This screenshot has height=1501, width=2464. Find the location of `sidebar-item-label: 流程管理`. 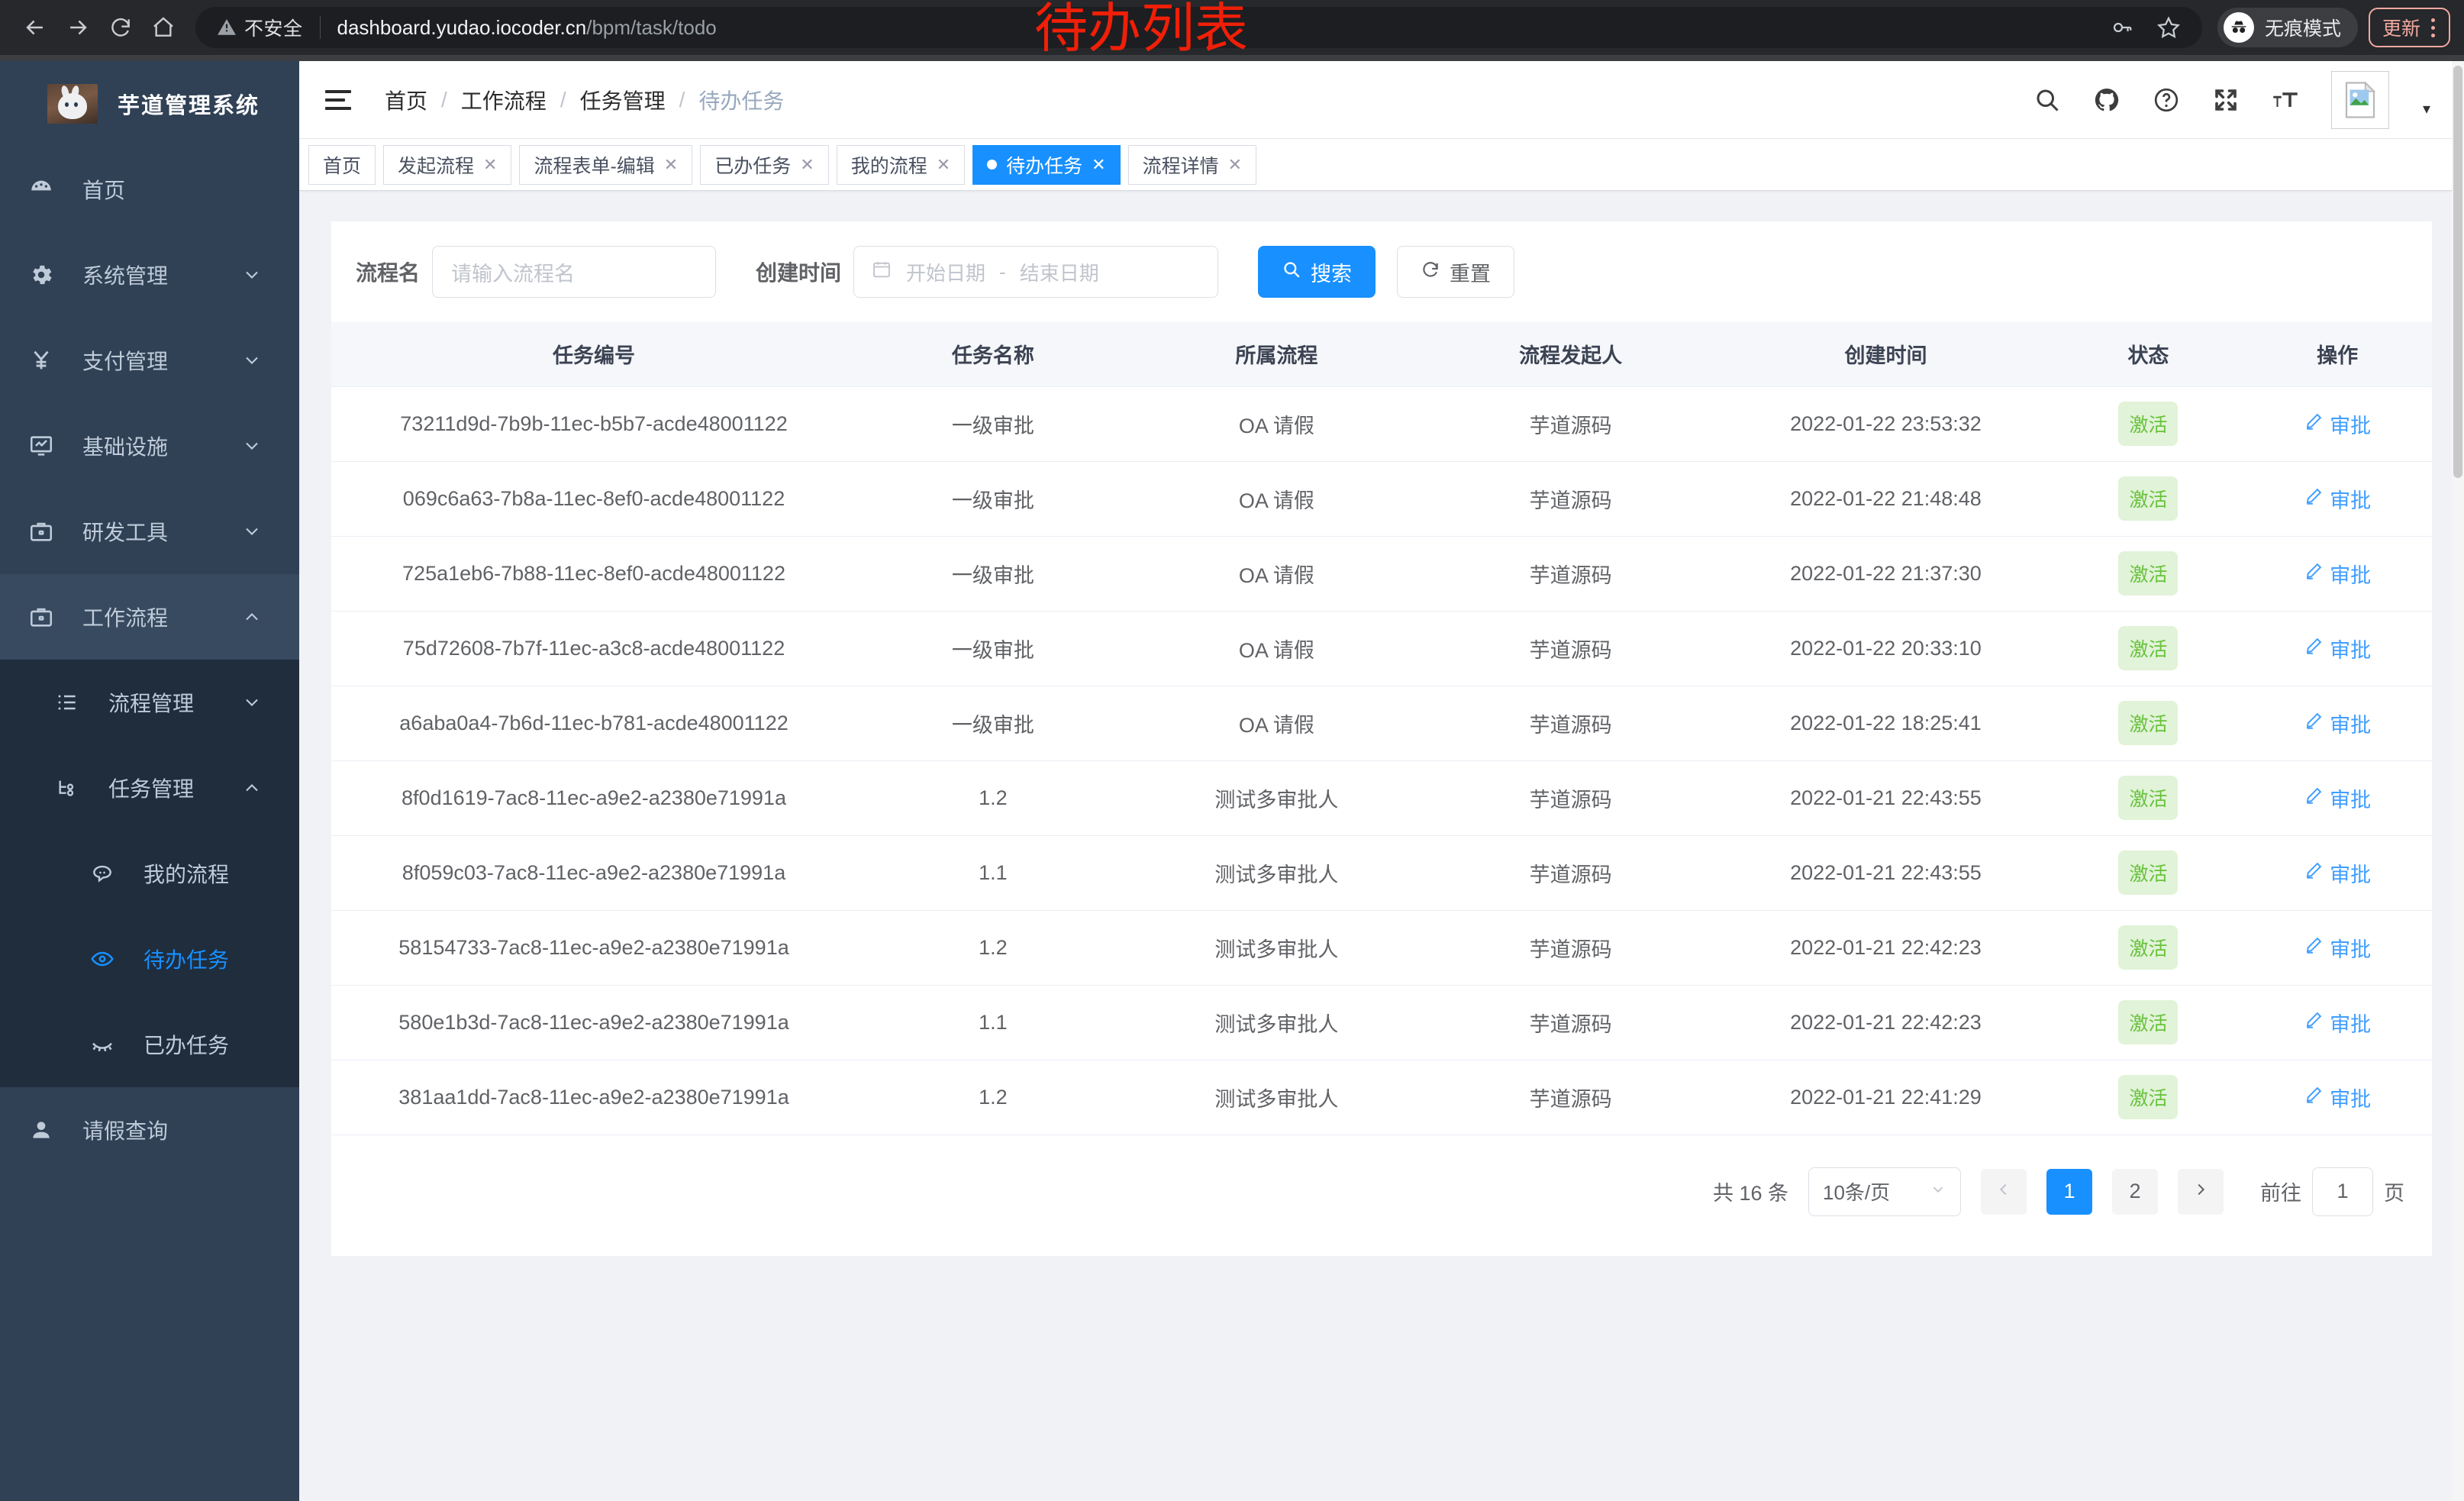

sidebar-item-label: 流程管理 is located at coordinates (152, 703).